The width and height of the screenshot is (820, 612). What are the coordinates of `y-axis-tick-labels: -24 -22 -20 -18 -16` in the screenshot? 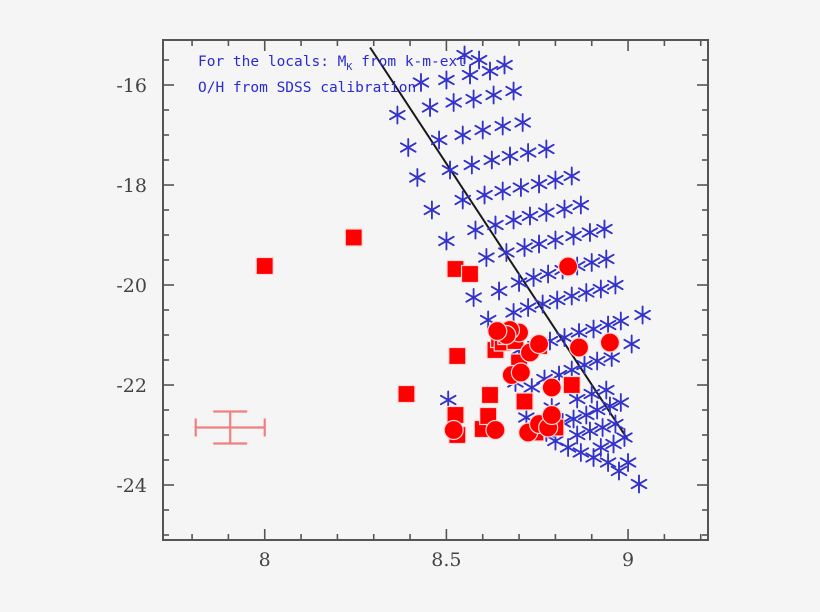 It's located at (131, 286).